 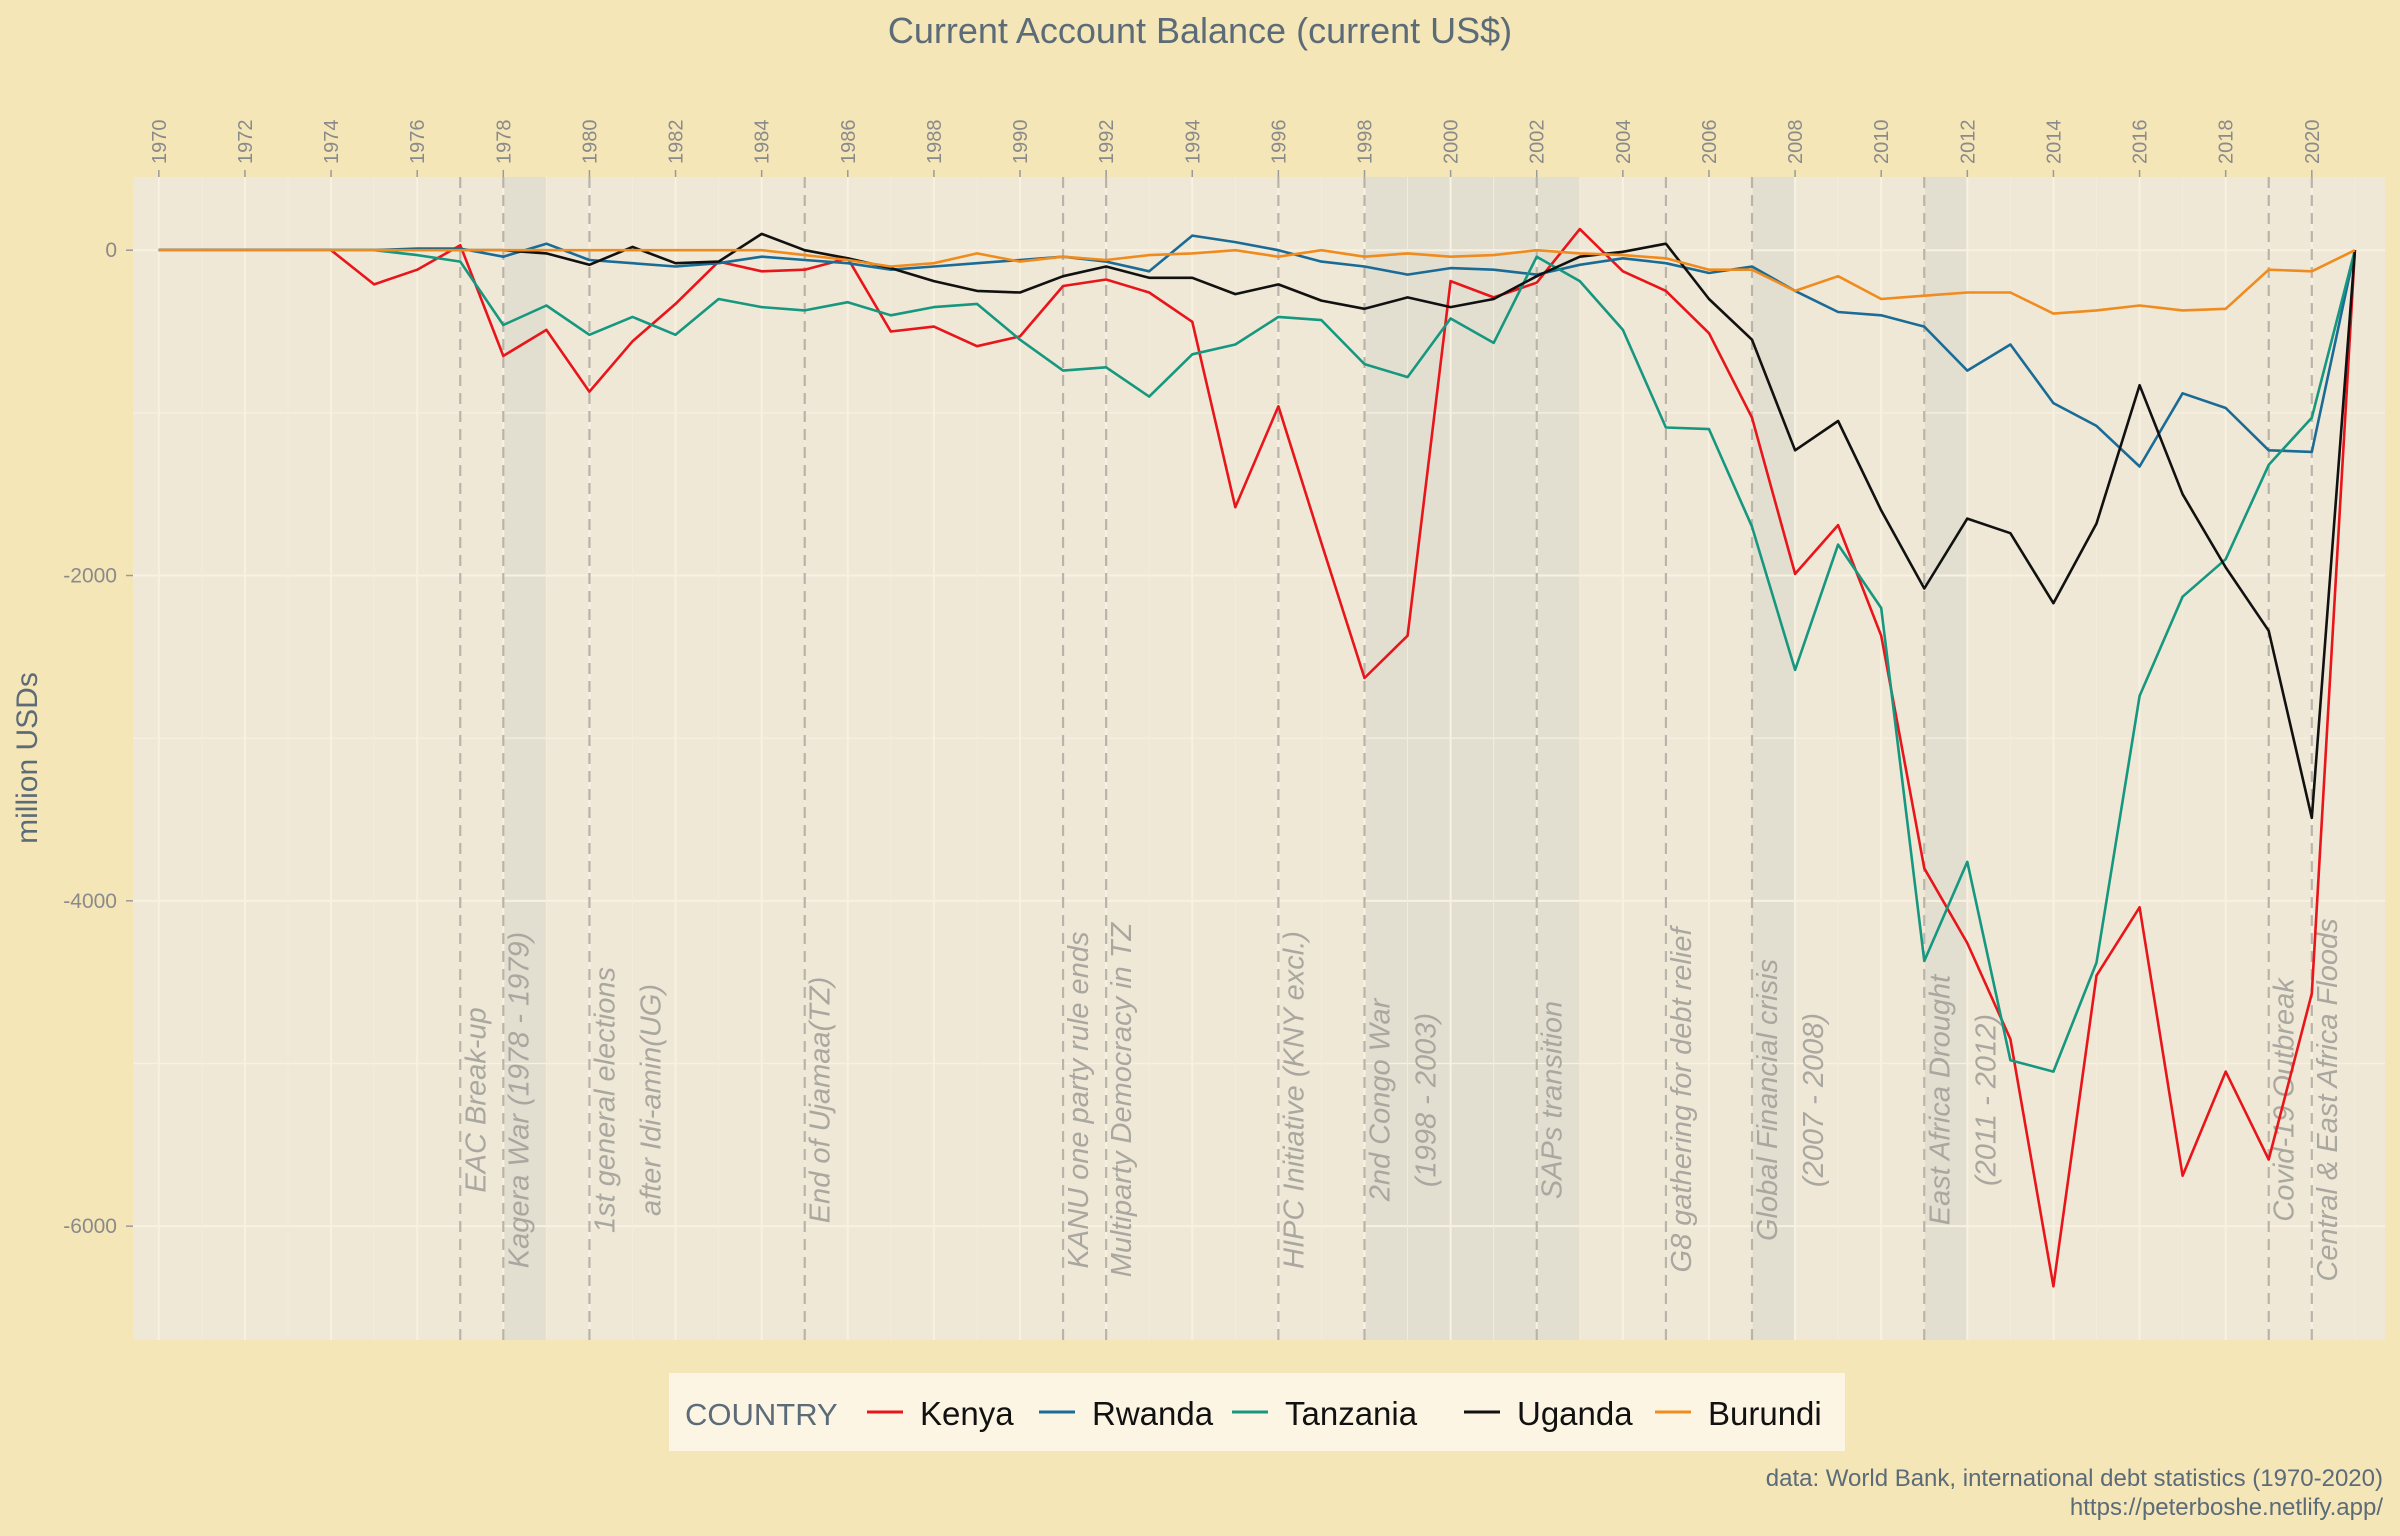 I want to click on event-annotation-line: End of Ujamaa(TZ), so click(x=821, y=1100).